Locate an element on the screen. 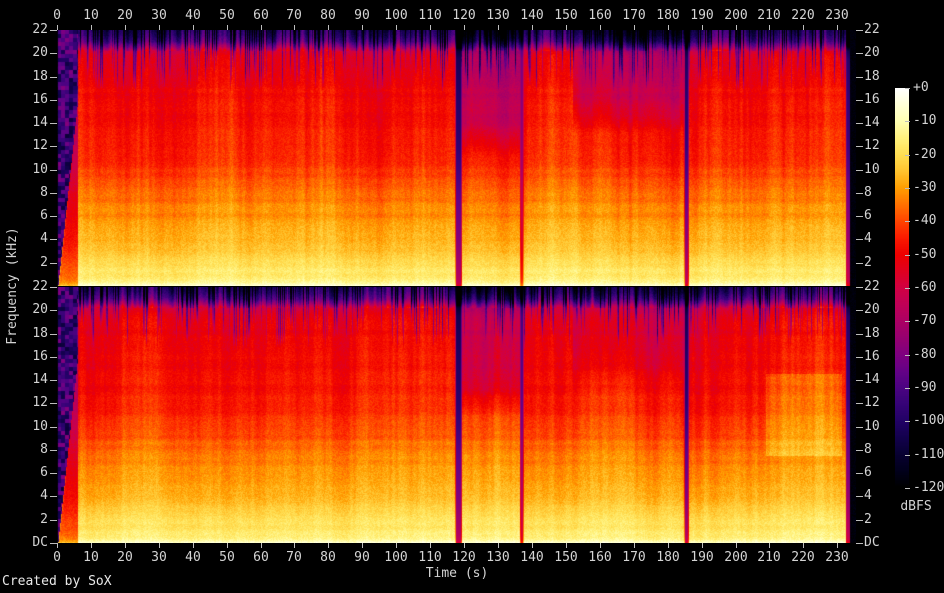  frequency-tick-label: 4 is located at coordinates (44, 495).